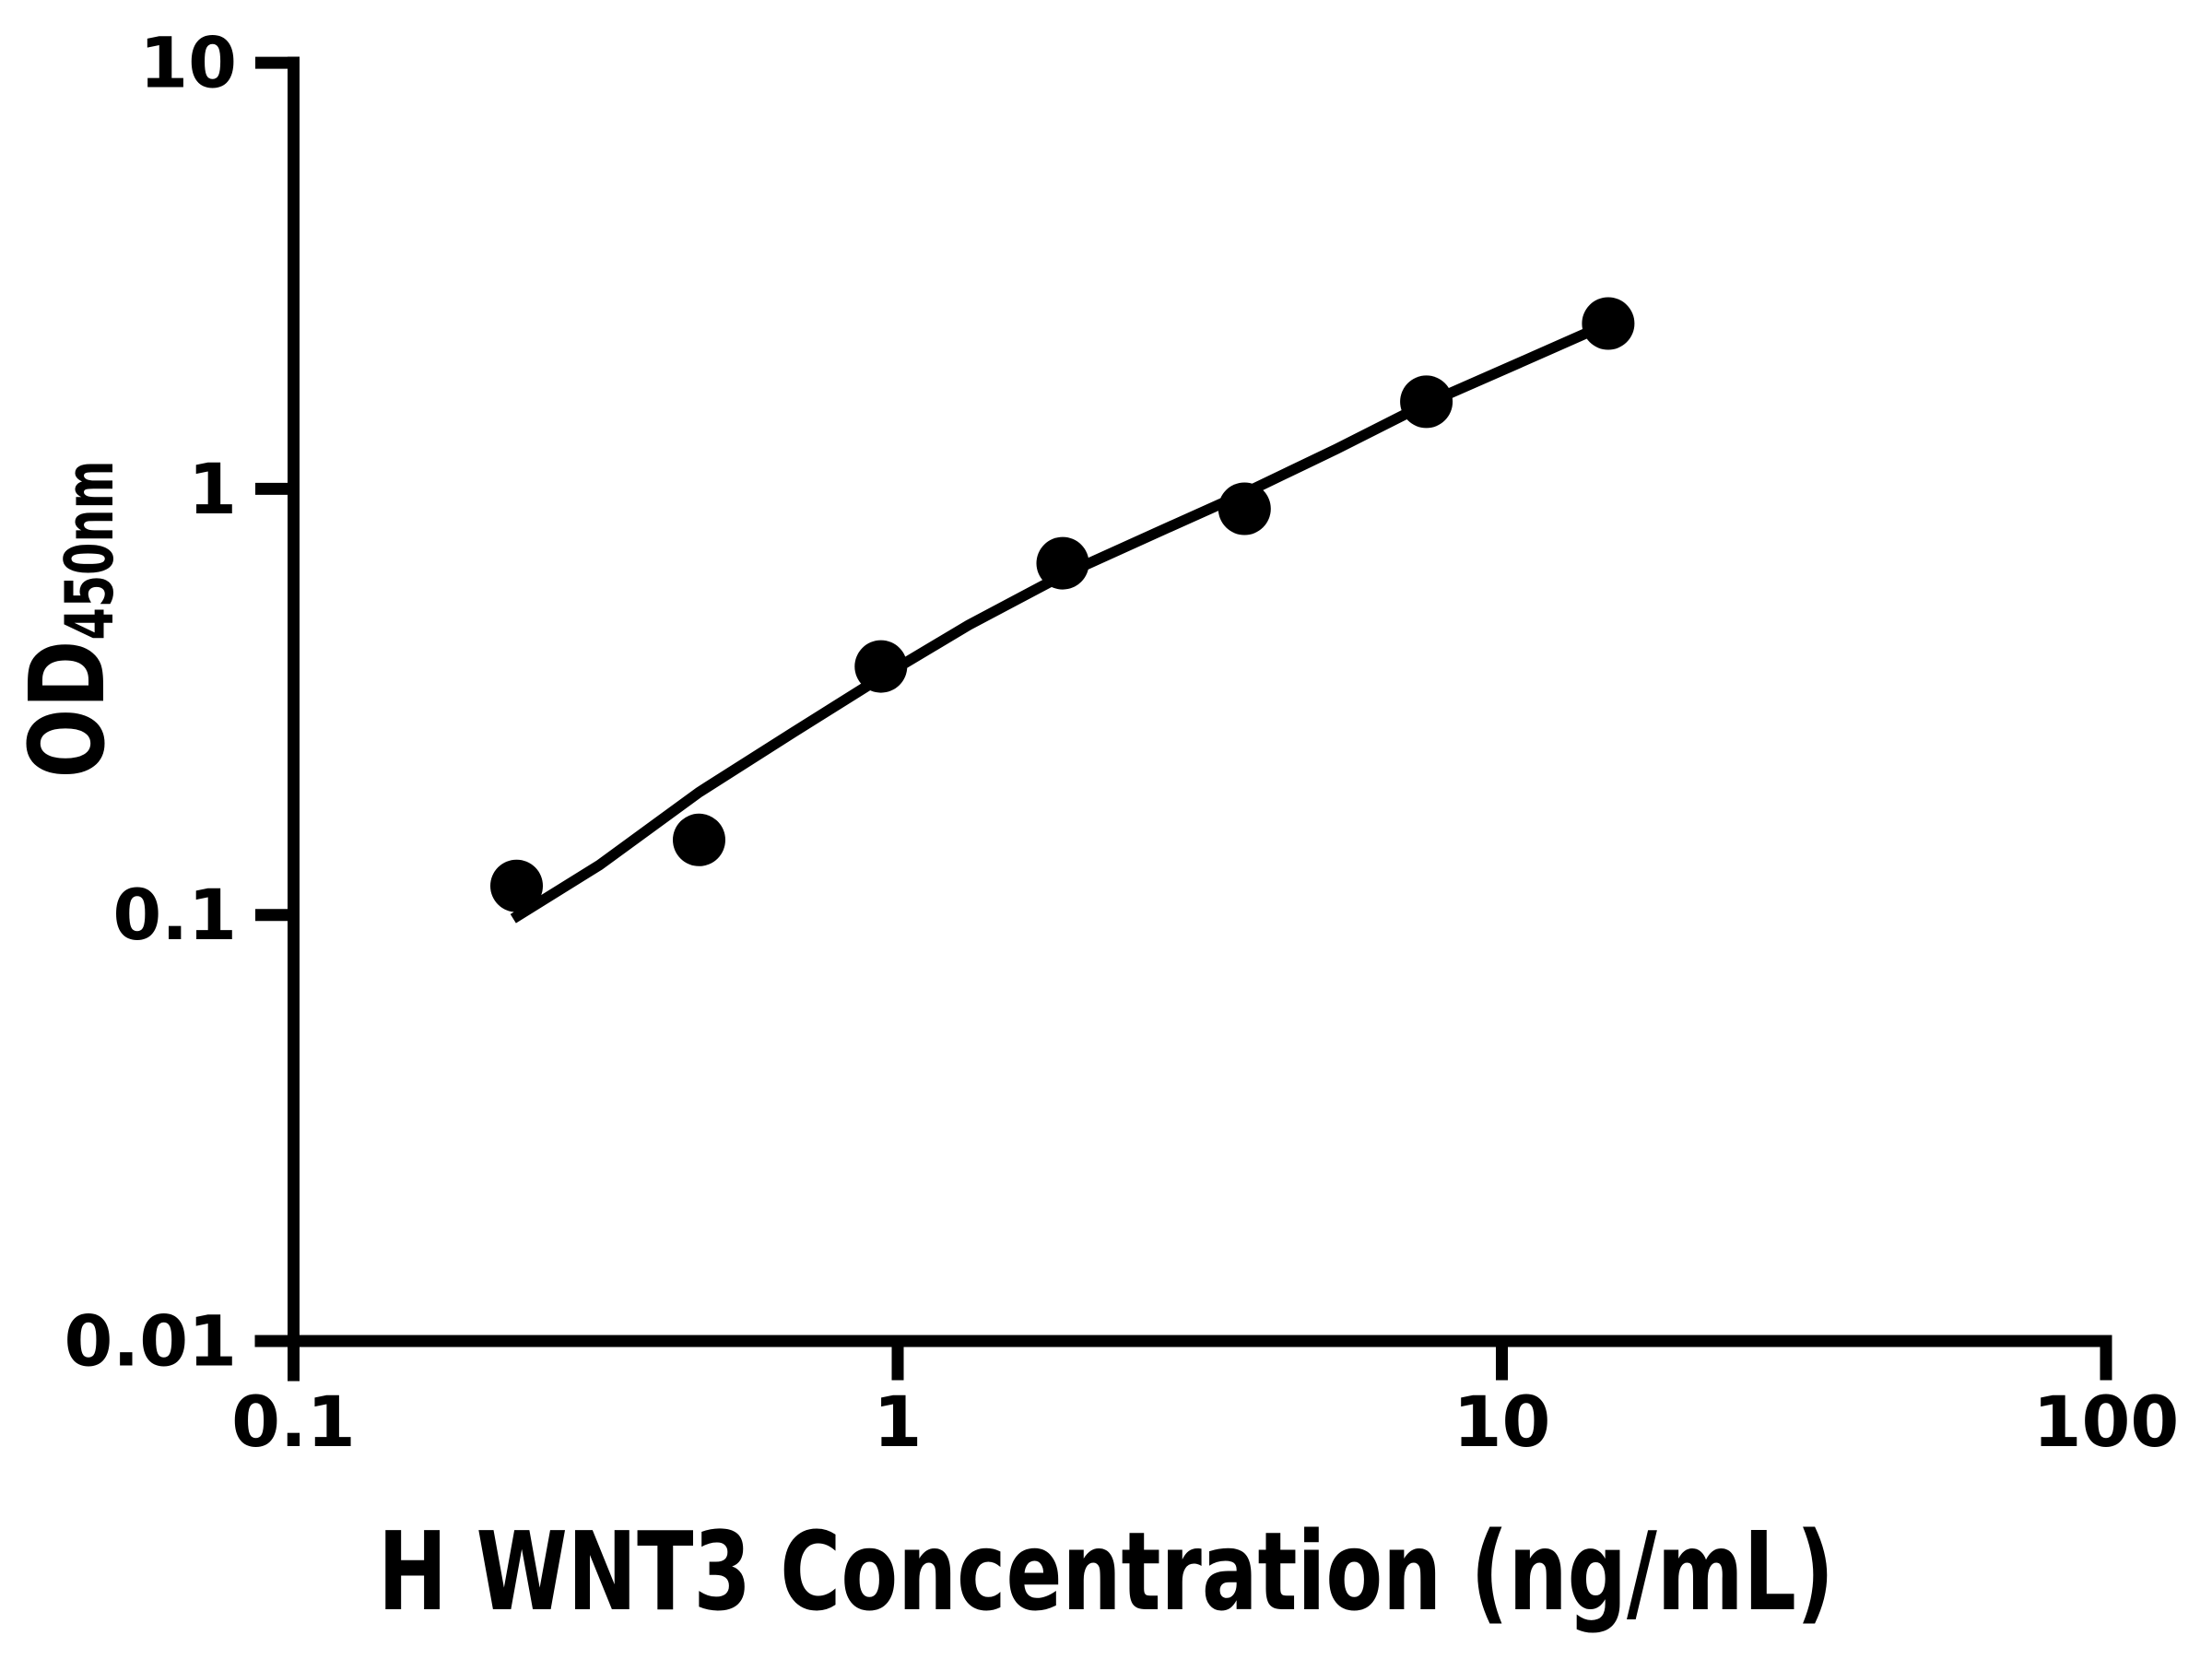  What do you see at coordinates (293, 1422) in the screenshot?
I see `x-tick-label: 0.1` at bounding box center [293, 1422].